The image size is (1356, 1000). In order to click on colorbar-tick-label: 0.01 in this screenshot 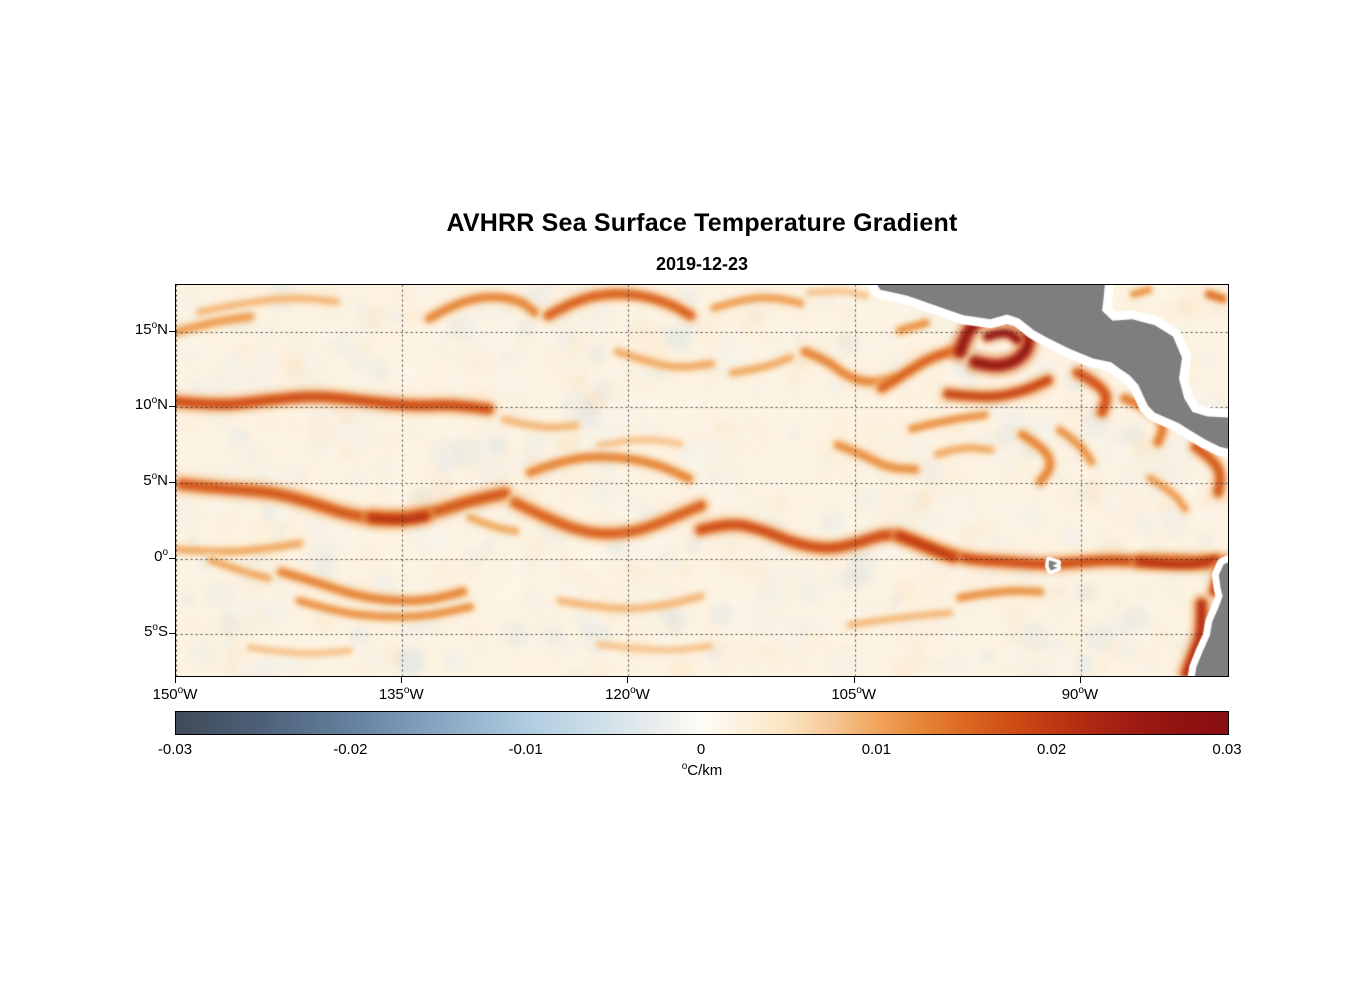, I will do `click(876, 749)`.